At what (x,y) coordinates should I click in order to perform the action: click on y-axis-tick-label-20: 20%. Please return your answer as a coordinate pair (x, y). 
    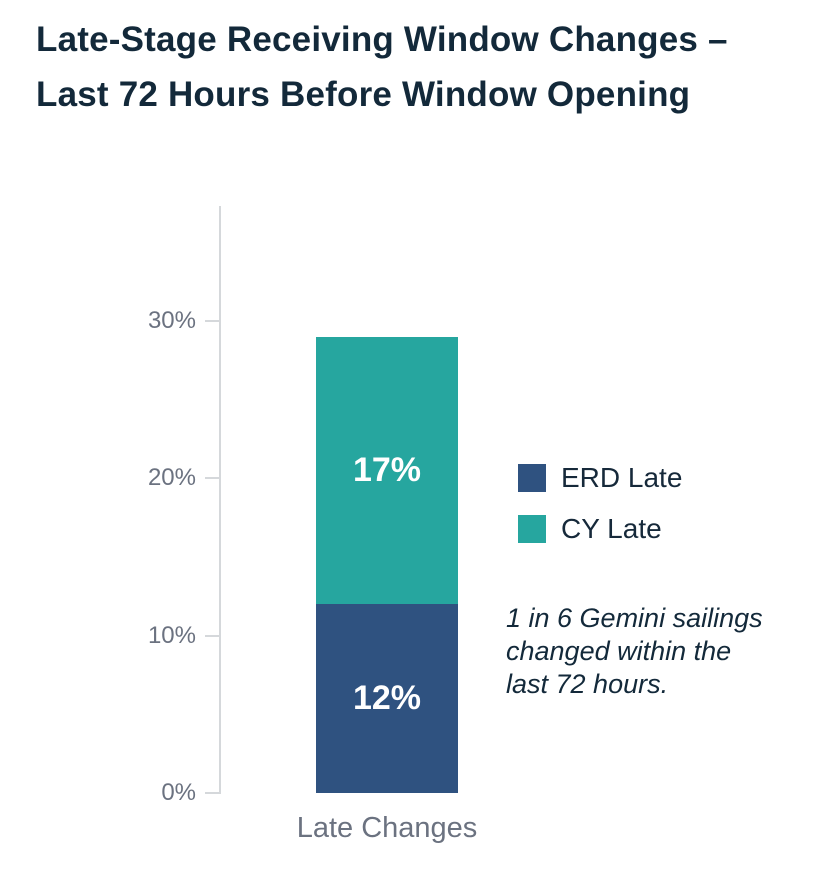
    Looking at the image, I should click on (171, 478).